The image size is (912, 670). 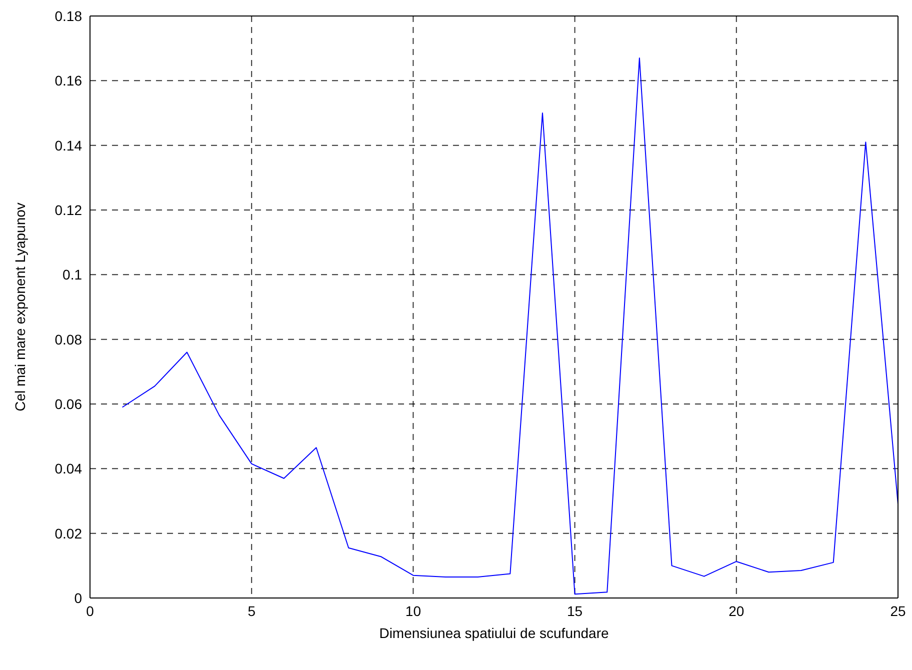 I want to click on x-axis-title: Dimensiunea spatiului de scufundare, so click(x=494, y=633).